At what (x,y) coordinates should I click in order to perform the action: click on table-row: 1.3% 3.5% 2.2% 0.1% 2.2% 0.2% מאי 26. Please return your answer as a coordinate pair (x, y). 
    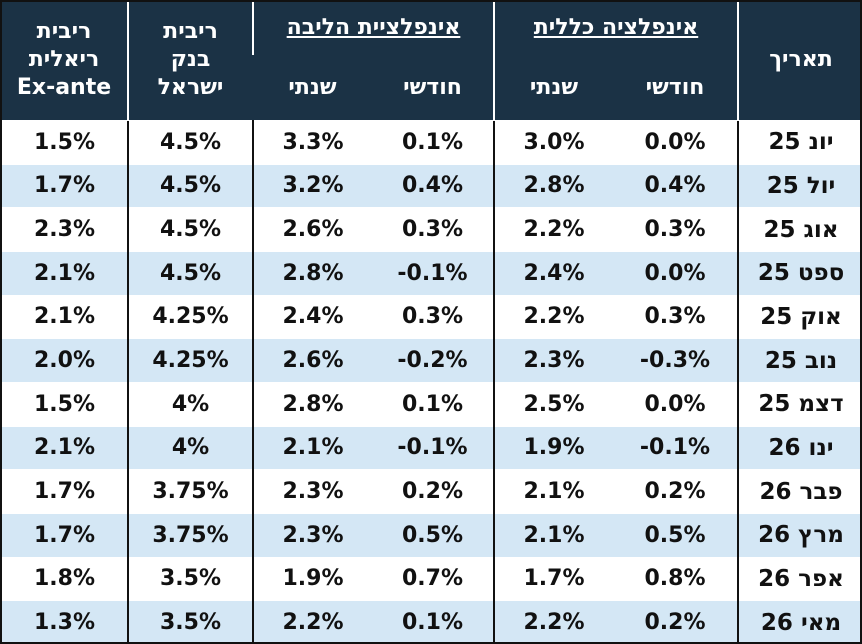
    Looking at the image, I should click on (431, 622).